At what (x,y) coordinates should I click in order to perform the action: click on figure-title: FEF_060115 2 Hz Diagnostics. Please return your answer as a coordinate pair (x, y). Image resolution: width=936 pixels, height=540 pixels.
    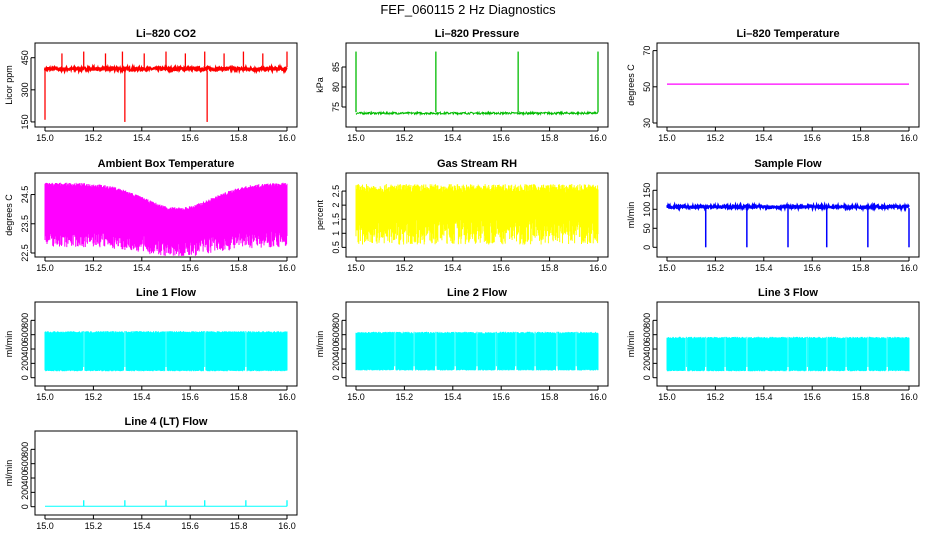
    Looking at the image, I should click on (468, 9).